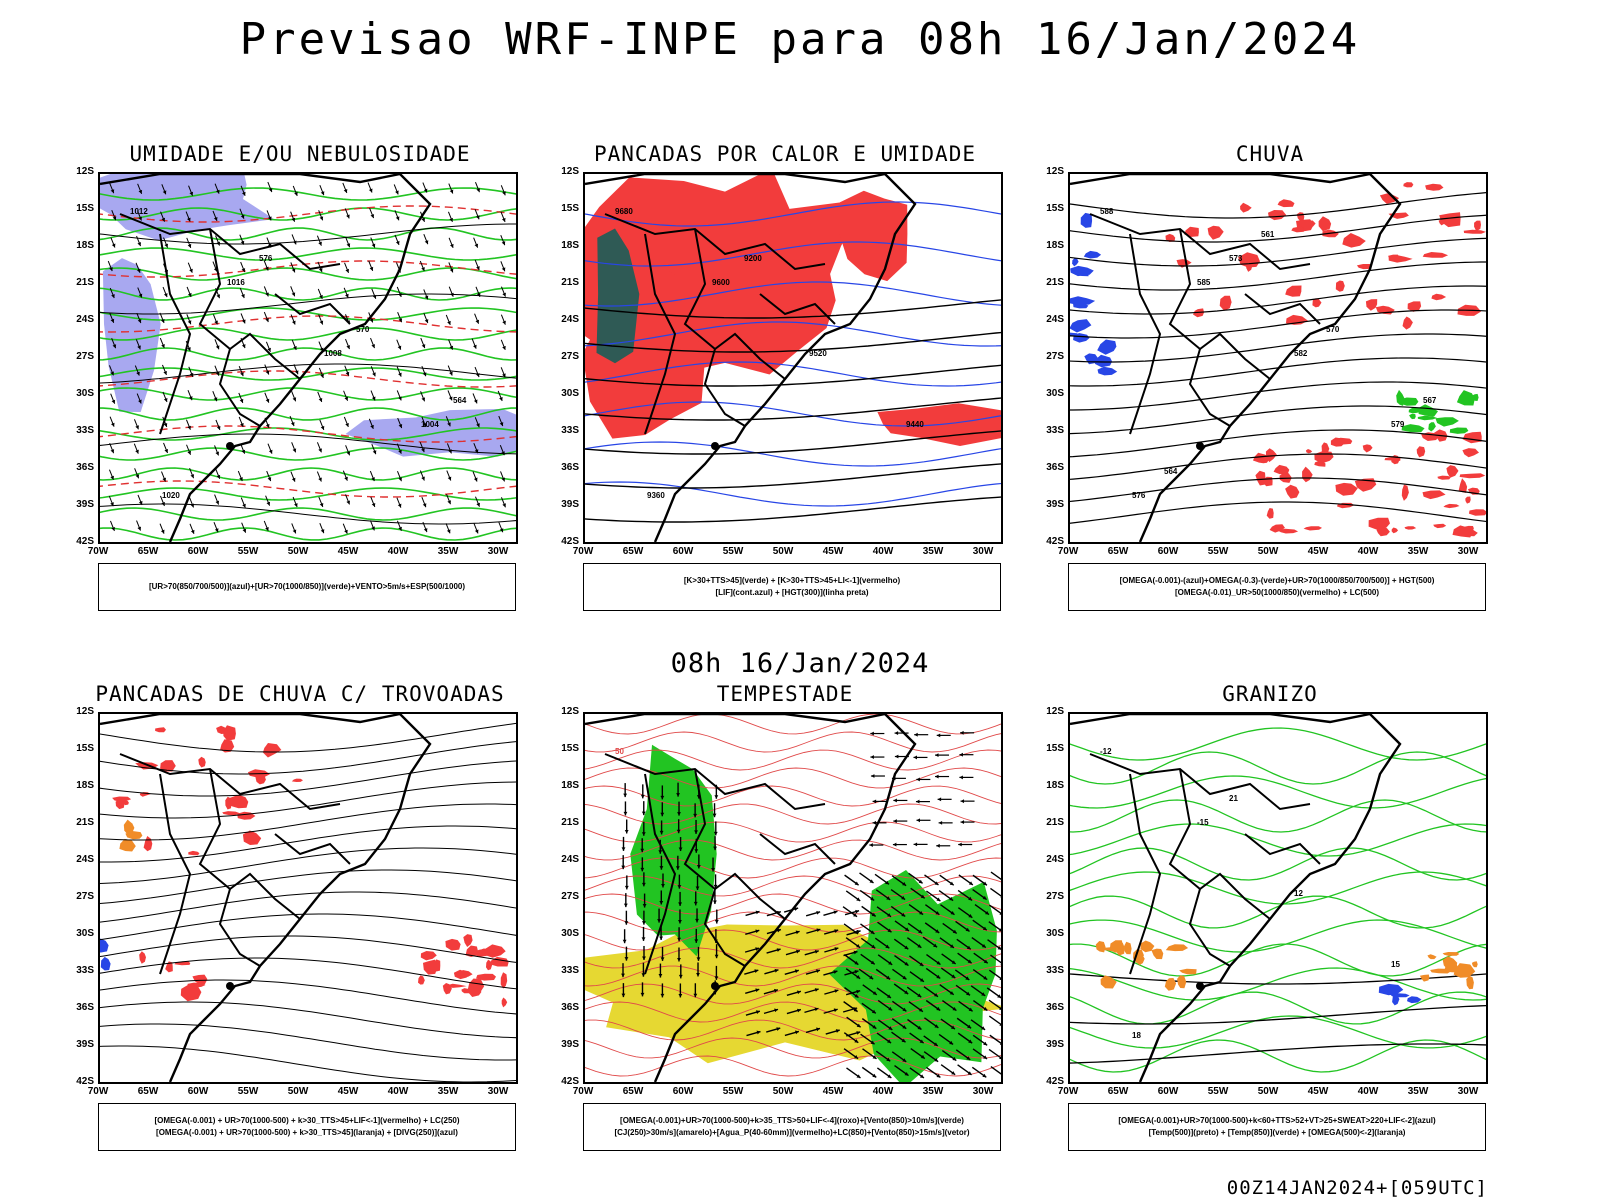  What do you see at coordinates (298, 551) in the screenshot?
I see `lon-tick-label: 50W` at bounding box center [298, 551].